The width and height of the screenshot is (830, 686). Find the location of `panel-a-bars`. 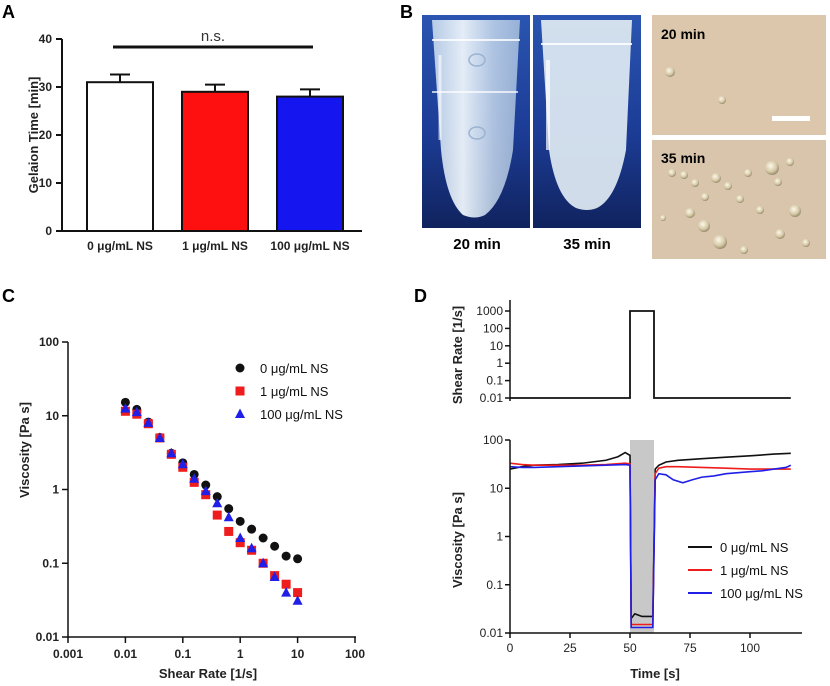

panel-a-bars is located at coordinates (215, 152).